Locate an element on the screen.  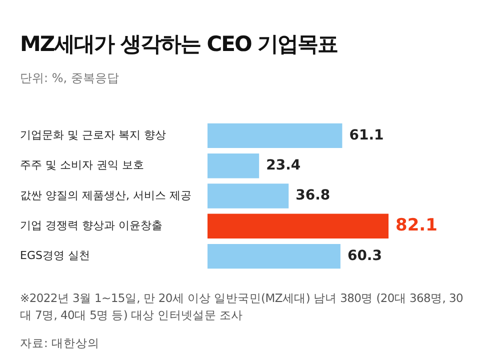
data-label: 23.4 is located at coordinates (283, 165).